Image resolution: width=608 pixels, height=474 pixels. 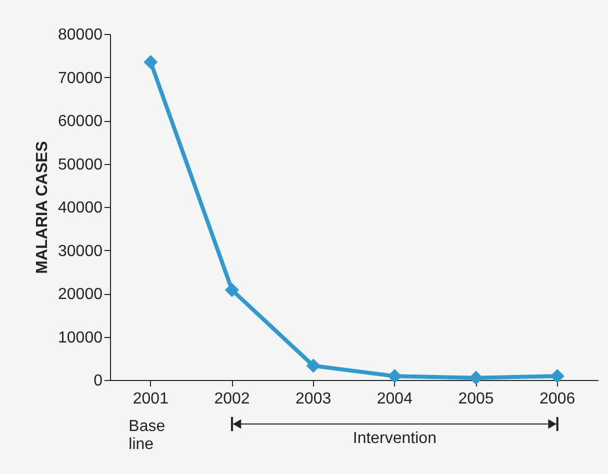 What do you see at coordinates (150, 399) in the screenshot?
I see `x-tick-label: 2001` at bounding box center [150, 399].